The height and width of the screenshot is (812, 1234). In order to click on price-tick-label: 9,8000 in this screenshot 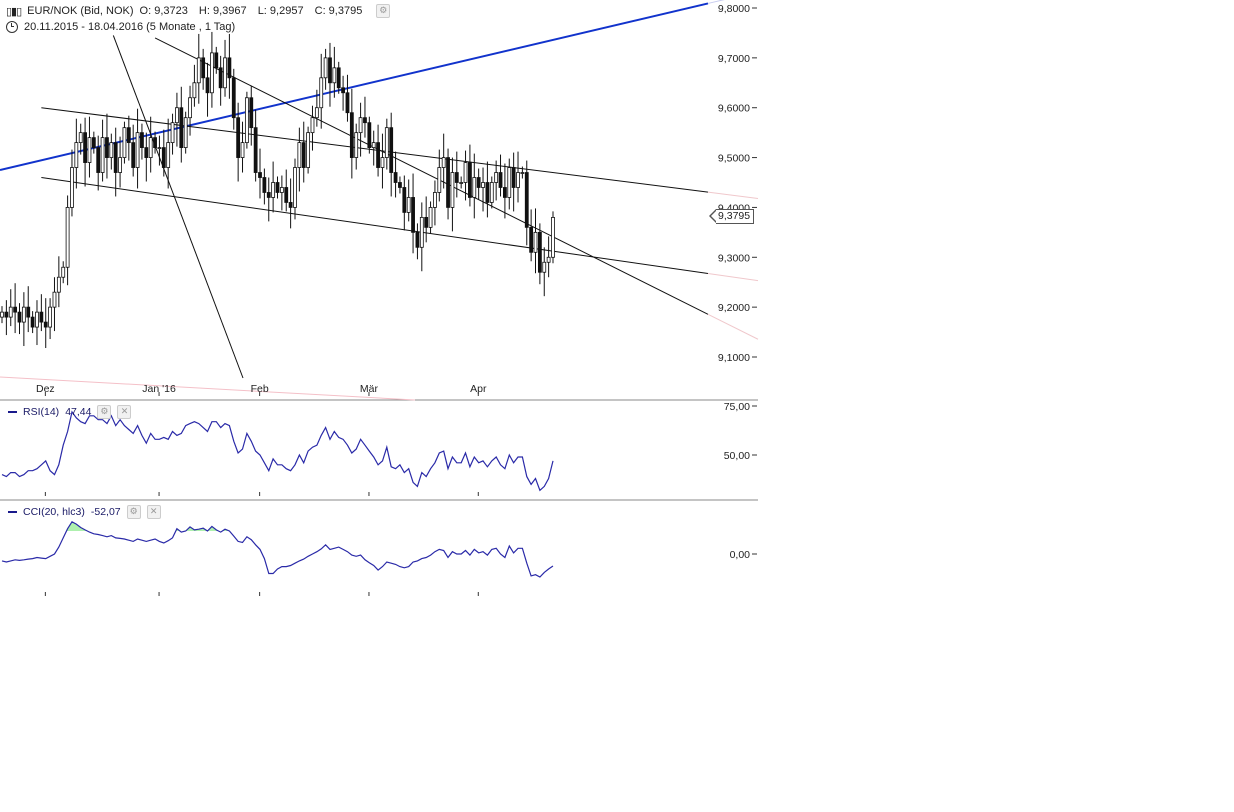, I will do `click(734, 9)`.